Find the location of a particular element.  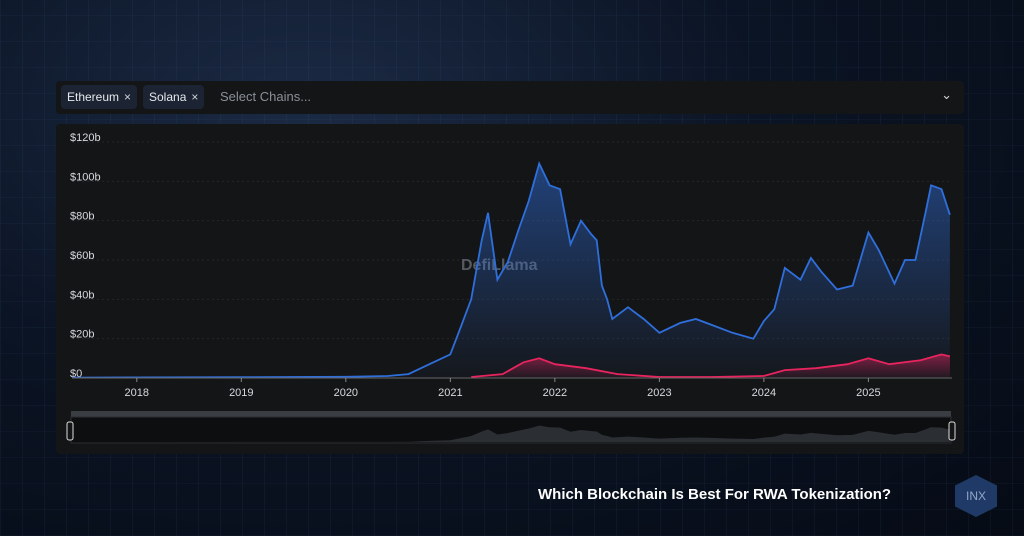

x-tick-label: 2020 is located at coordinates (346, 393).